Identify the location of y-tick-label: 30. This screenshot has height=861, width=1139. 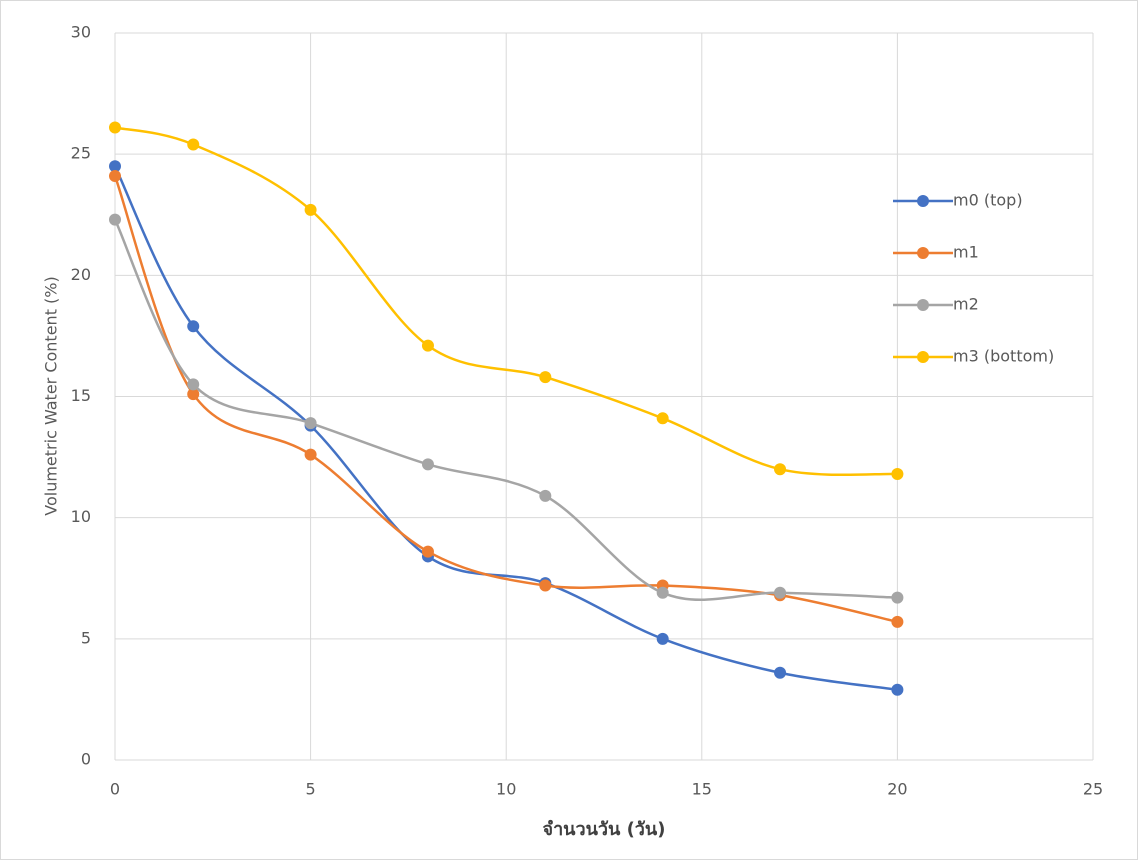
(81, 32).